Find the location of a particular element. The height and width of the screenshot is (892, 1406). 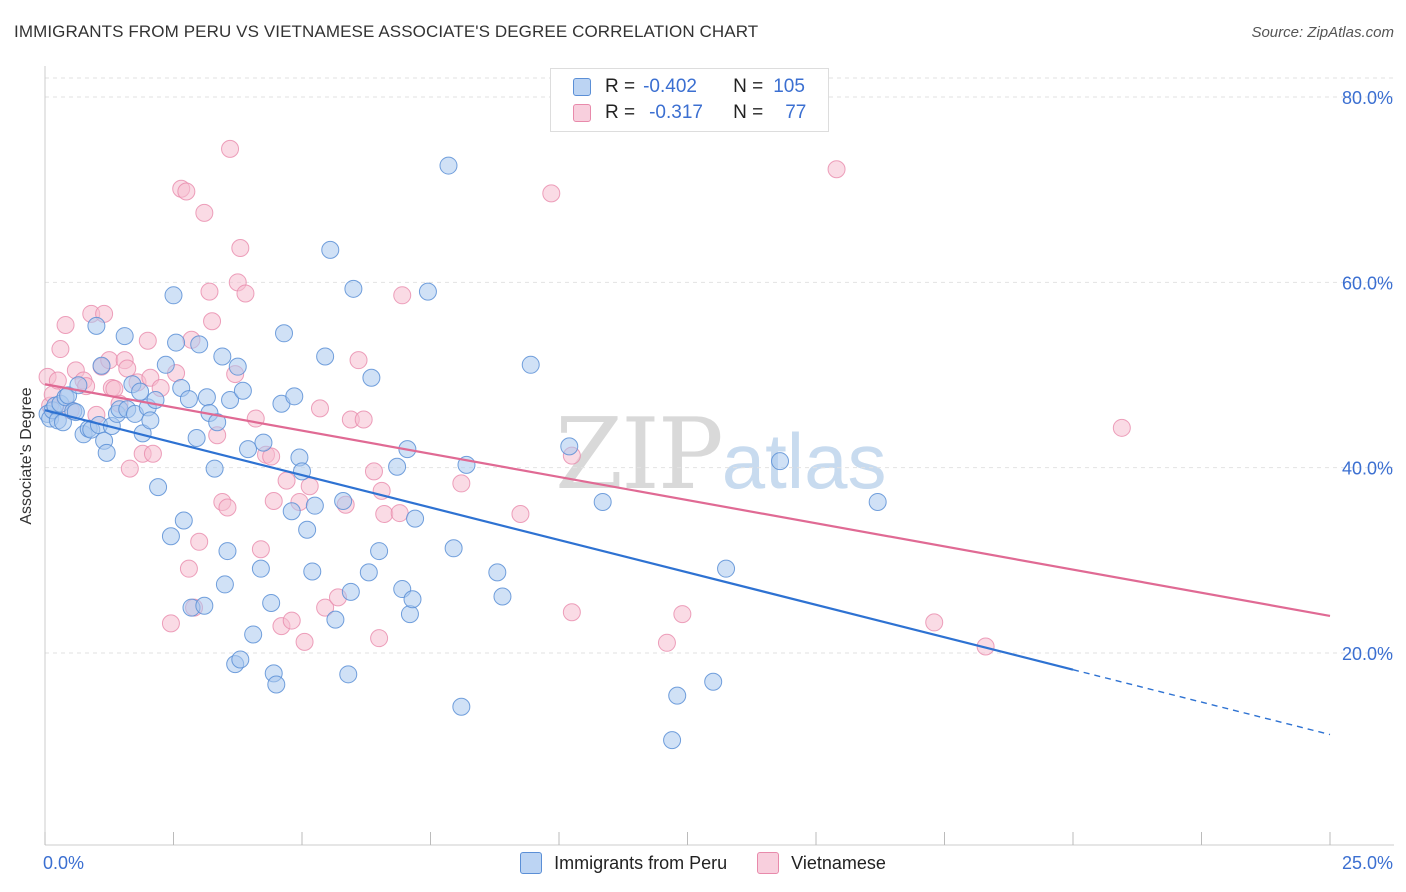

legend-label-vietnamese: Vietnamese is located at coordinates (838, 862).